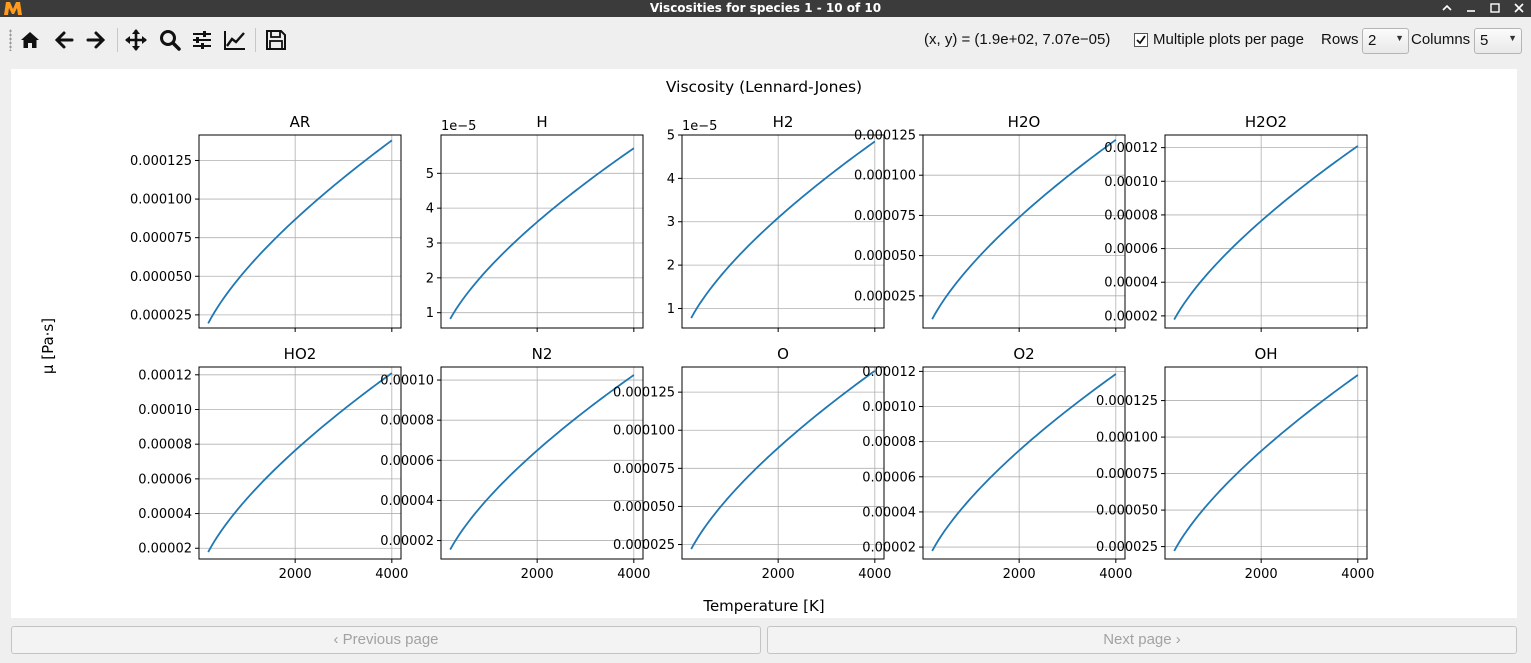 This screenshot has width=1531, height=663. Describe the element at coordinates (1340, 39) in the screenshot. I see `rows-label: Rows` at that location.